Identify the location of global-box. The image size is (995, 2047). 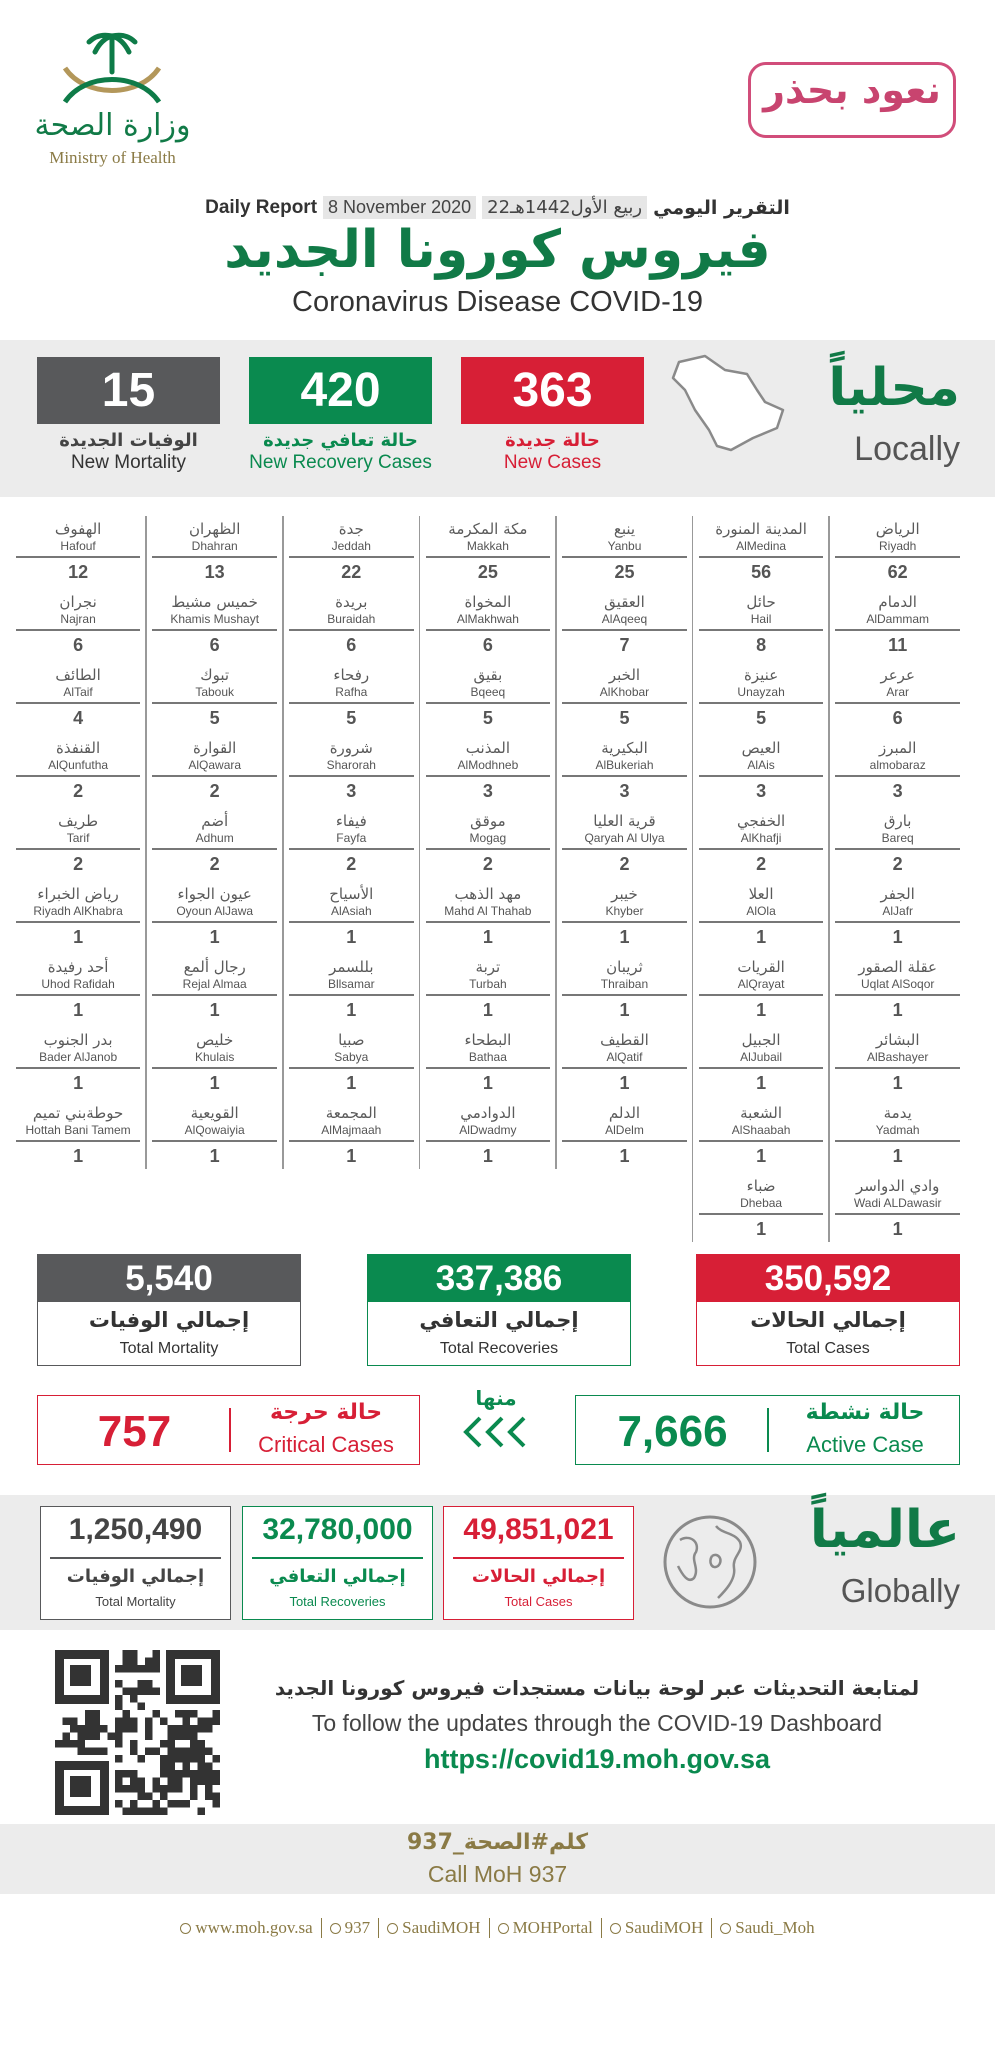
(135, 1563).